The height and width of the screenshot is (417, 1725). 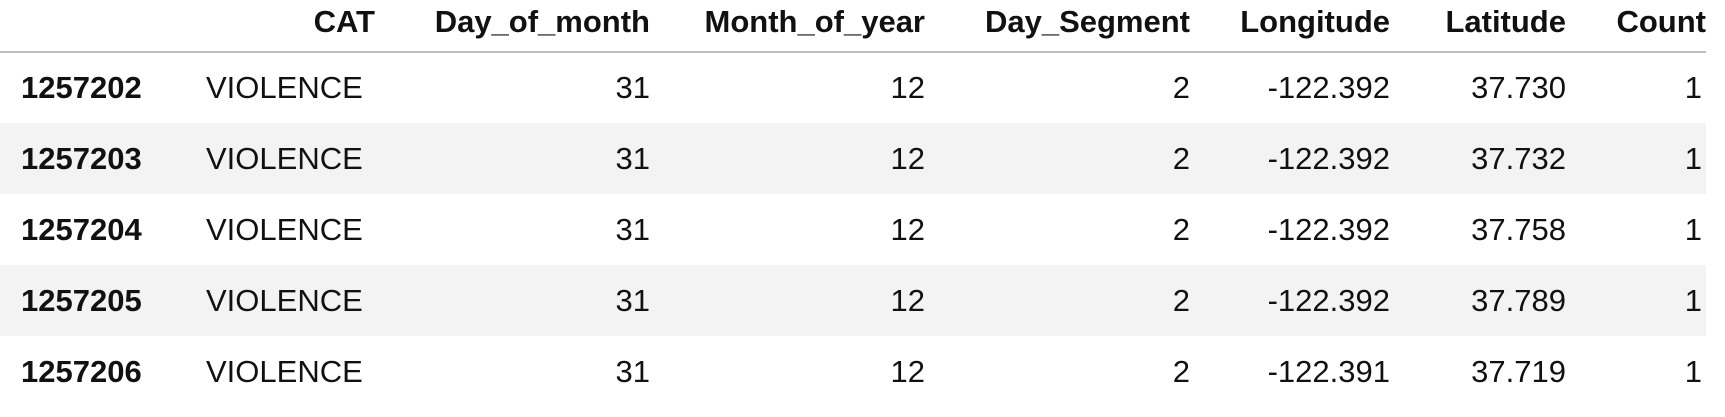 I want to click on cell-latitude: 37.758, so click(x=1518, y=229).